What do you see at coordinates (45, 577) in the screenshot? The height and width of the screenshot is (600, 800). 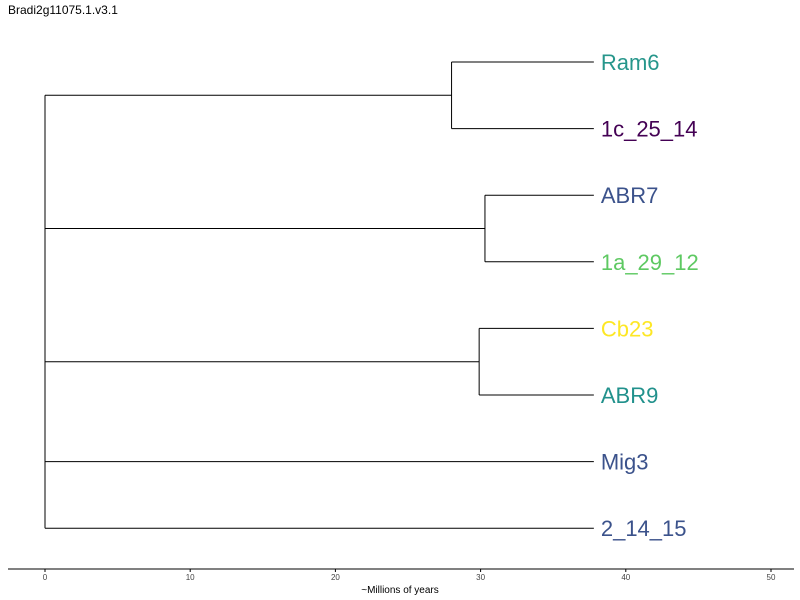 I see `x-axis-tick-label: 0` at bounding box center [45, 577].